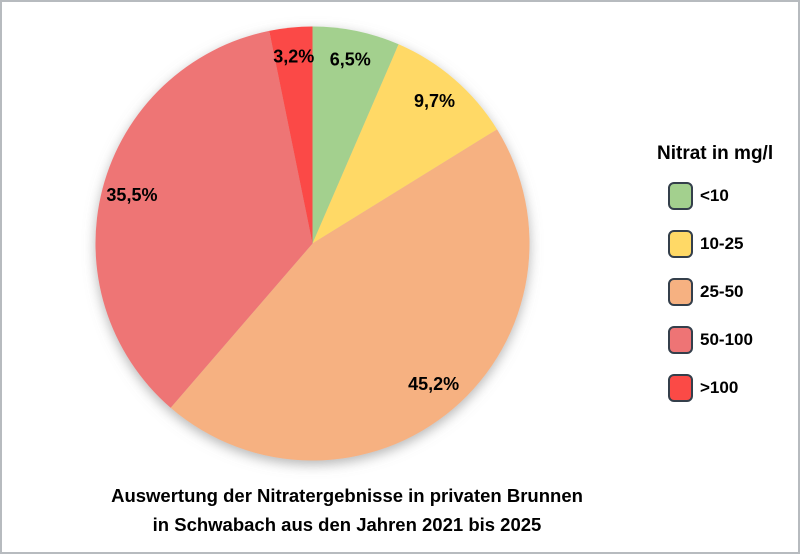  I want to click on legend-item: >100, so click(725, 388).